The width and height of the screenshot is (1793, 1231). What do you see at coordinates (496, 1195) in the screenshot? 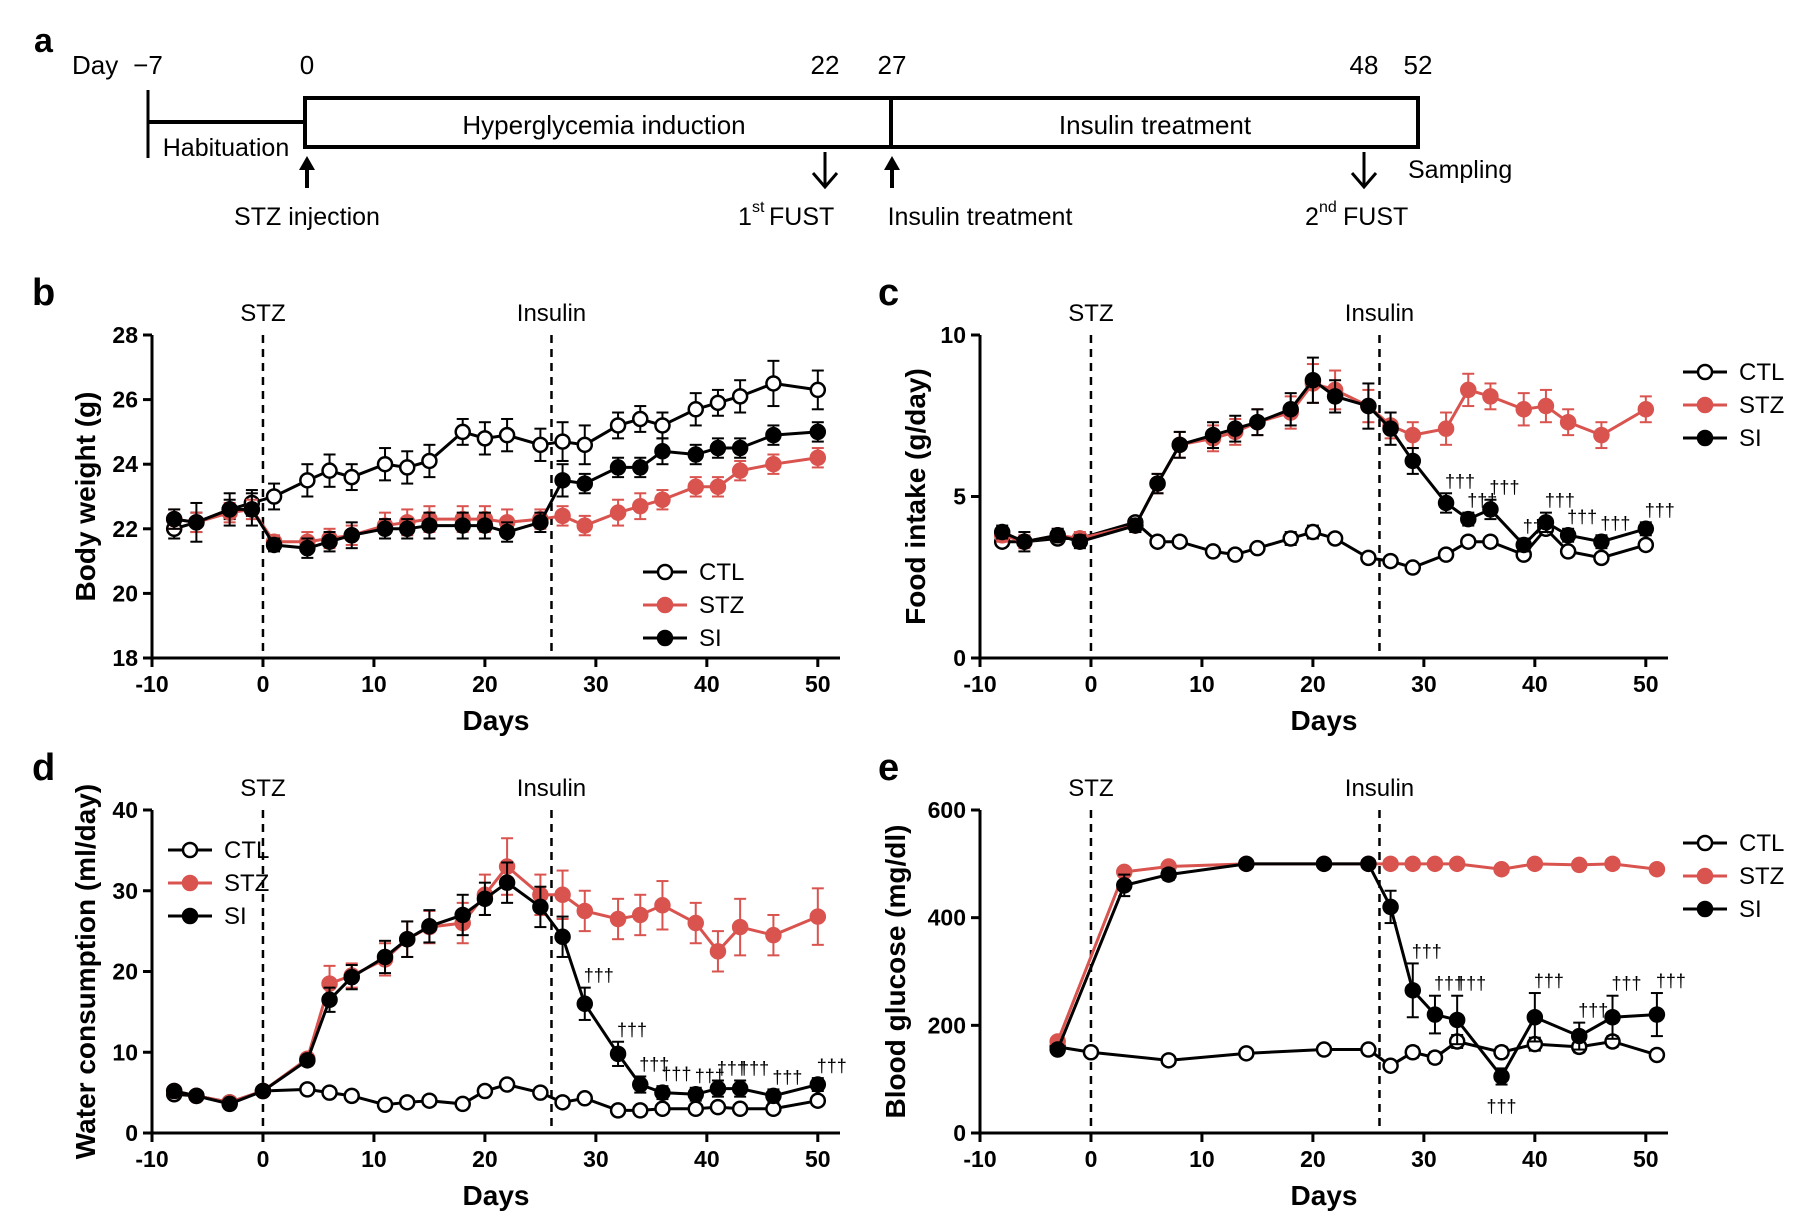
I see `x-axis-title: Days` at bounding box center [496, 1195].